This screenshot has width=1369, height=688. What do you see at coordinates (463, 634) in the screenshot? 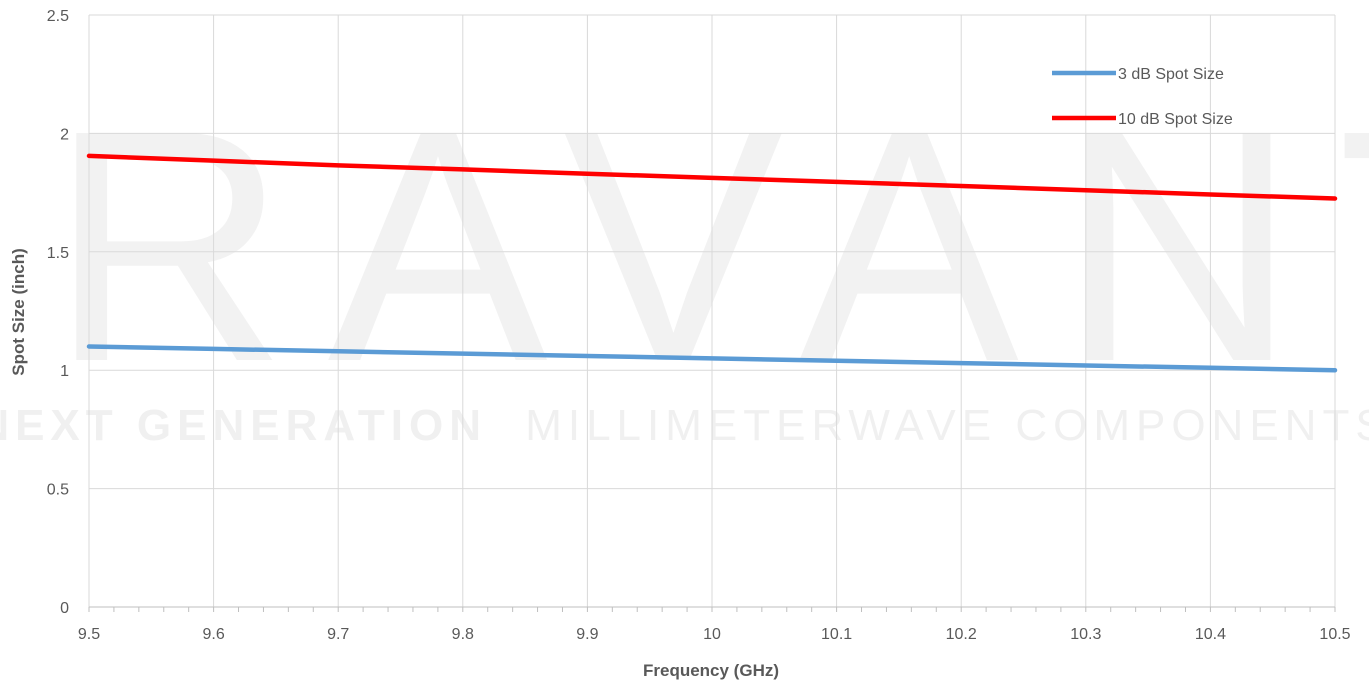
I see `x-tick-label: 9.8` at bounding box center [463, 634].